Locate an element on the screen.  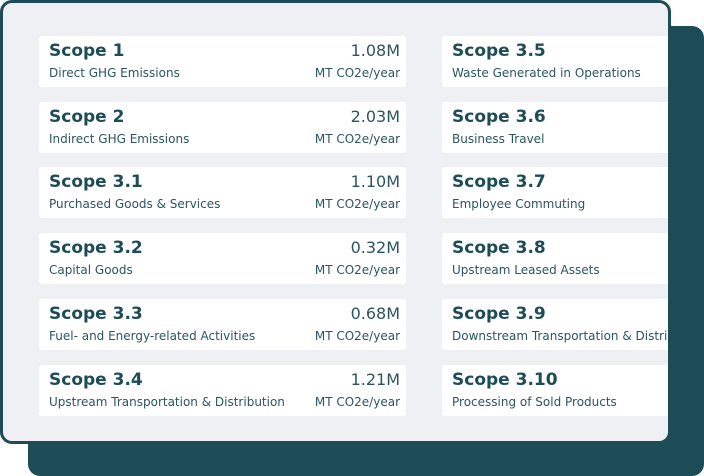
scope-subtitle: Upstream Transportation & Distribution is located at coordinates (167, 402).